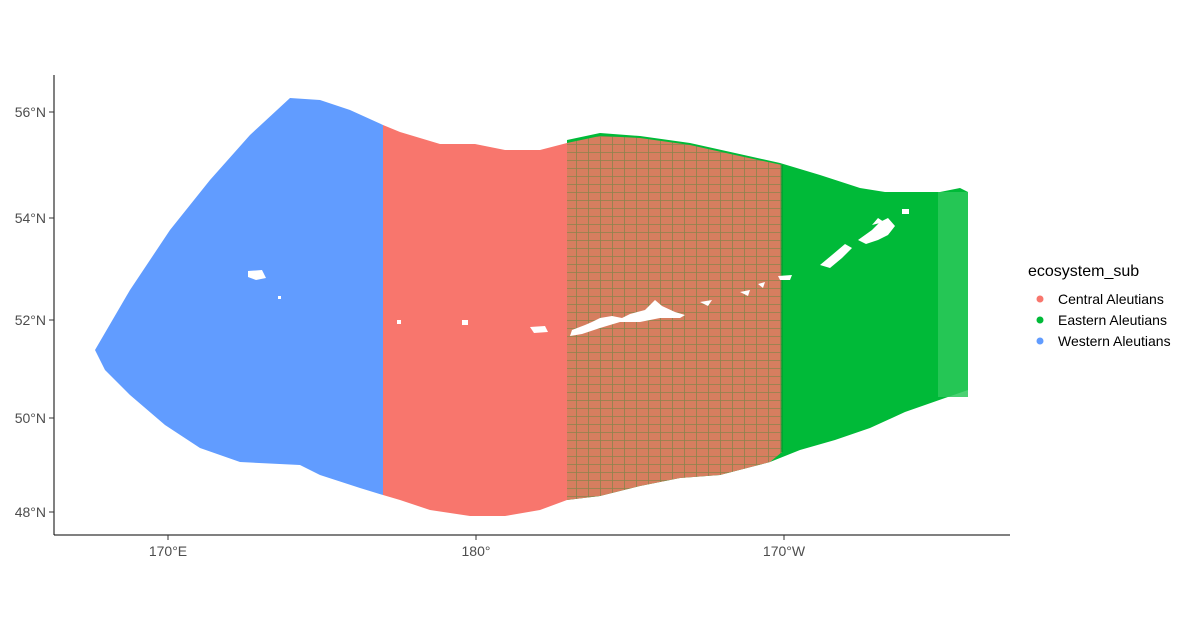 The image size is (1195, 635). Describe the element at coordinates (475, 320) in the screenshot. I see `region-central-aleutians` at that location.